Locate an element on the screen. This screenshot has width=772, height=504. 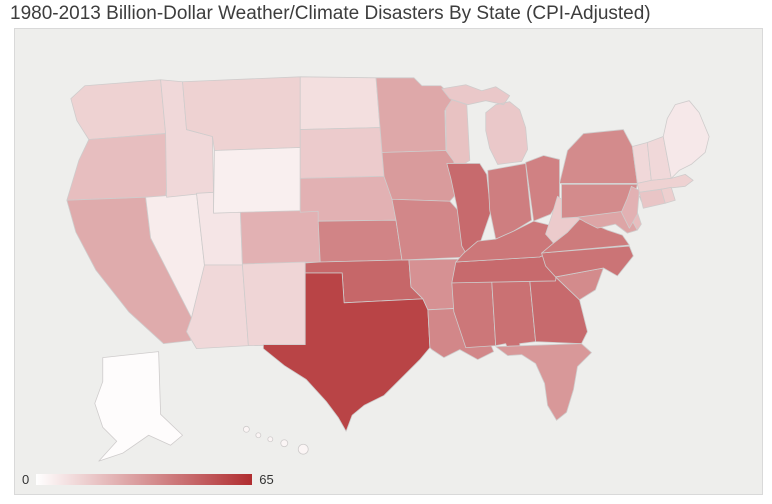
state-new-mexico is located at coordinates (273, 304).